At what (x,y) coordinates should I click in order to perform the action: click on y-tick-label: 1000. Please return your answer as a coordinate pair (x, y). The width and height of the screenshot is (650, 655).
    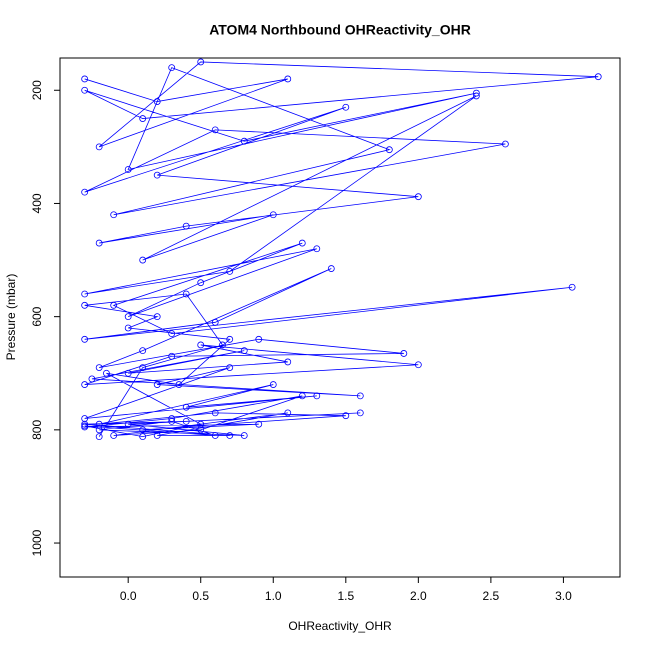
    Looking at the image, I should click on (37, 542).